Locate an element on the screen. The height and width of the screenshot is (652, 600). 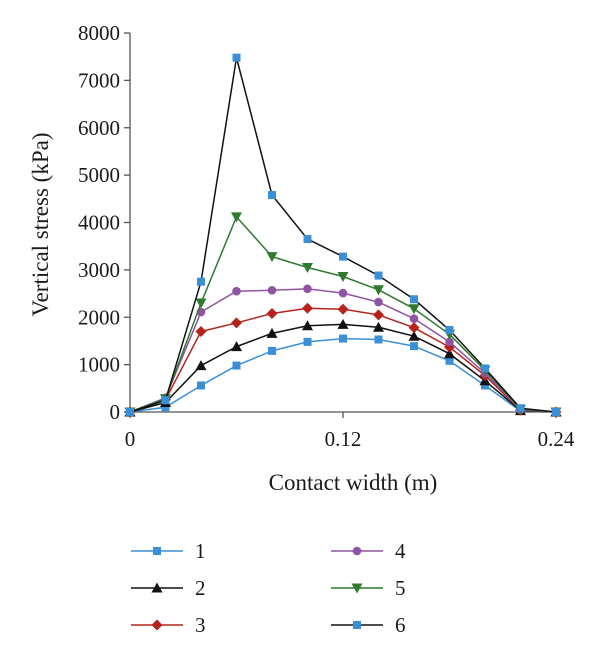
y-tick-label: 7000 is located at coordinates (99, 80).